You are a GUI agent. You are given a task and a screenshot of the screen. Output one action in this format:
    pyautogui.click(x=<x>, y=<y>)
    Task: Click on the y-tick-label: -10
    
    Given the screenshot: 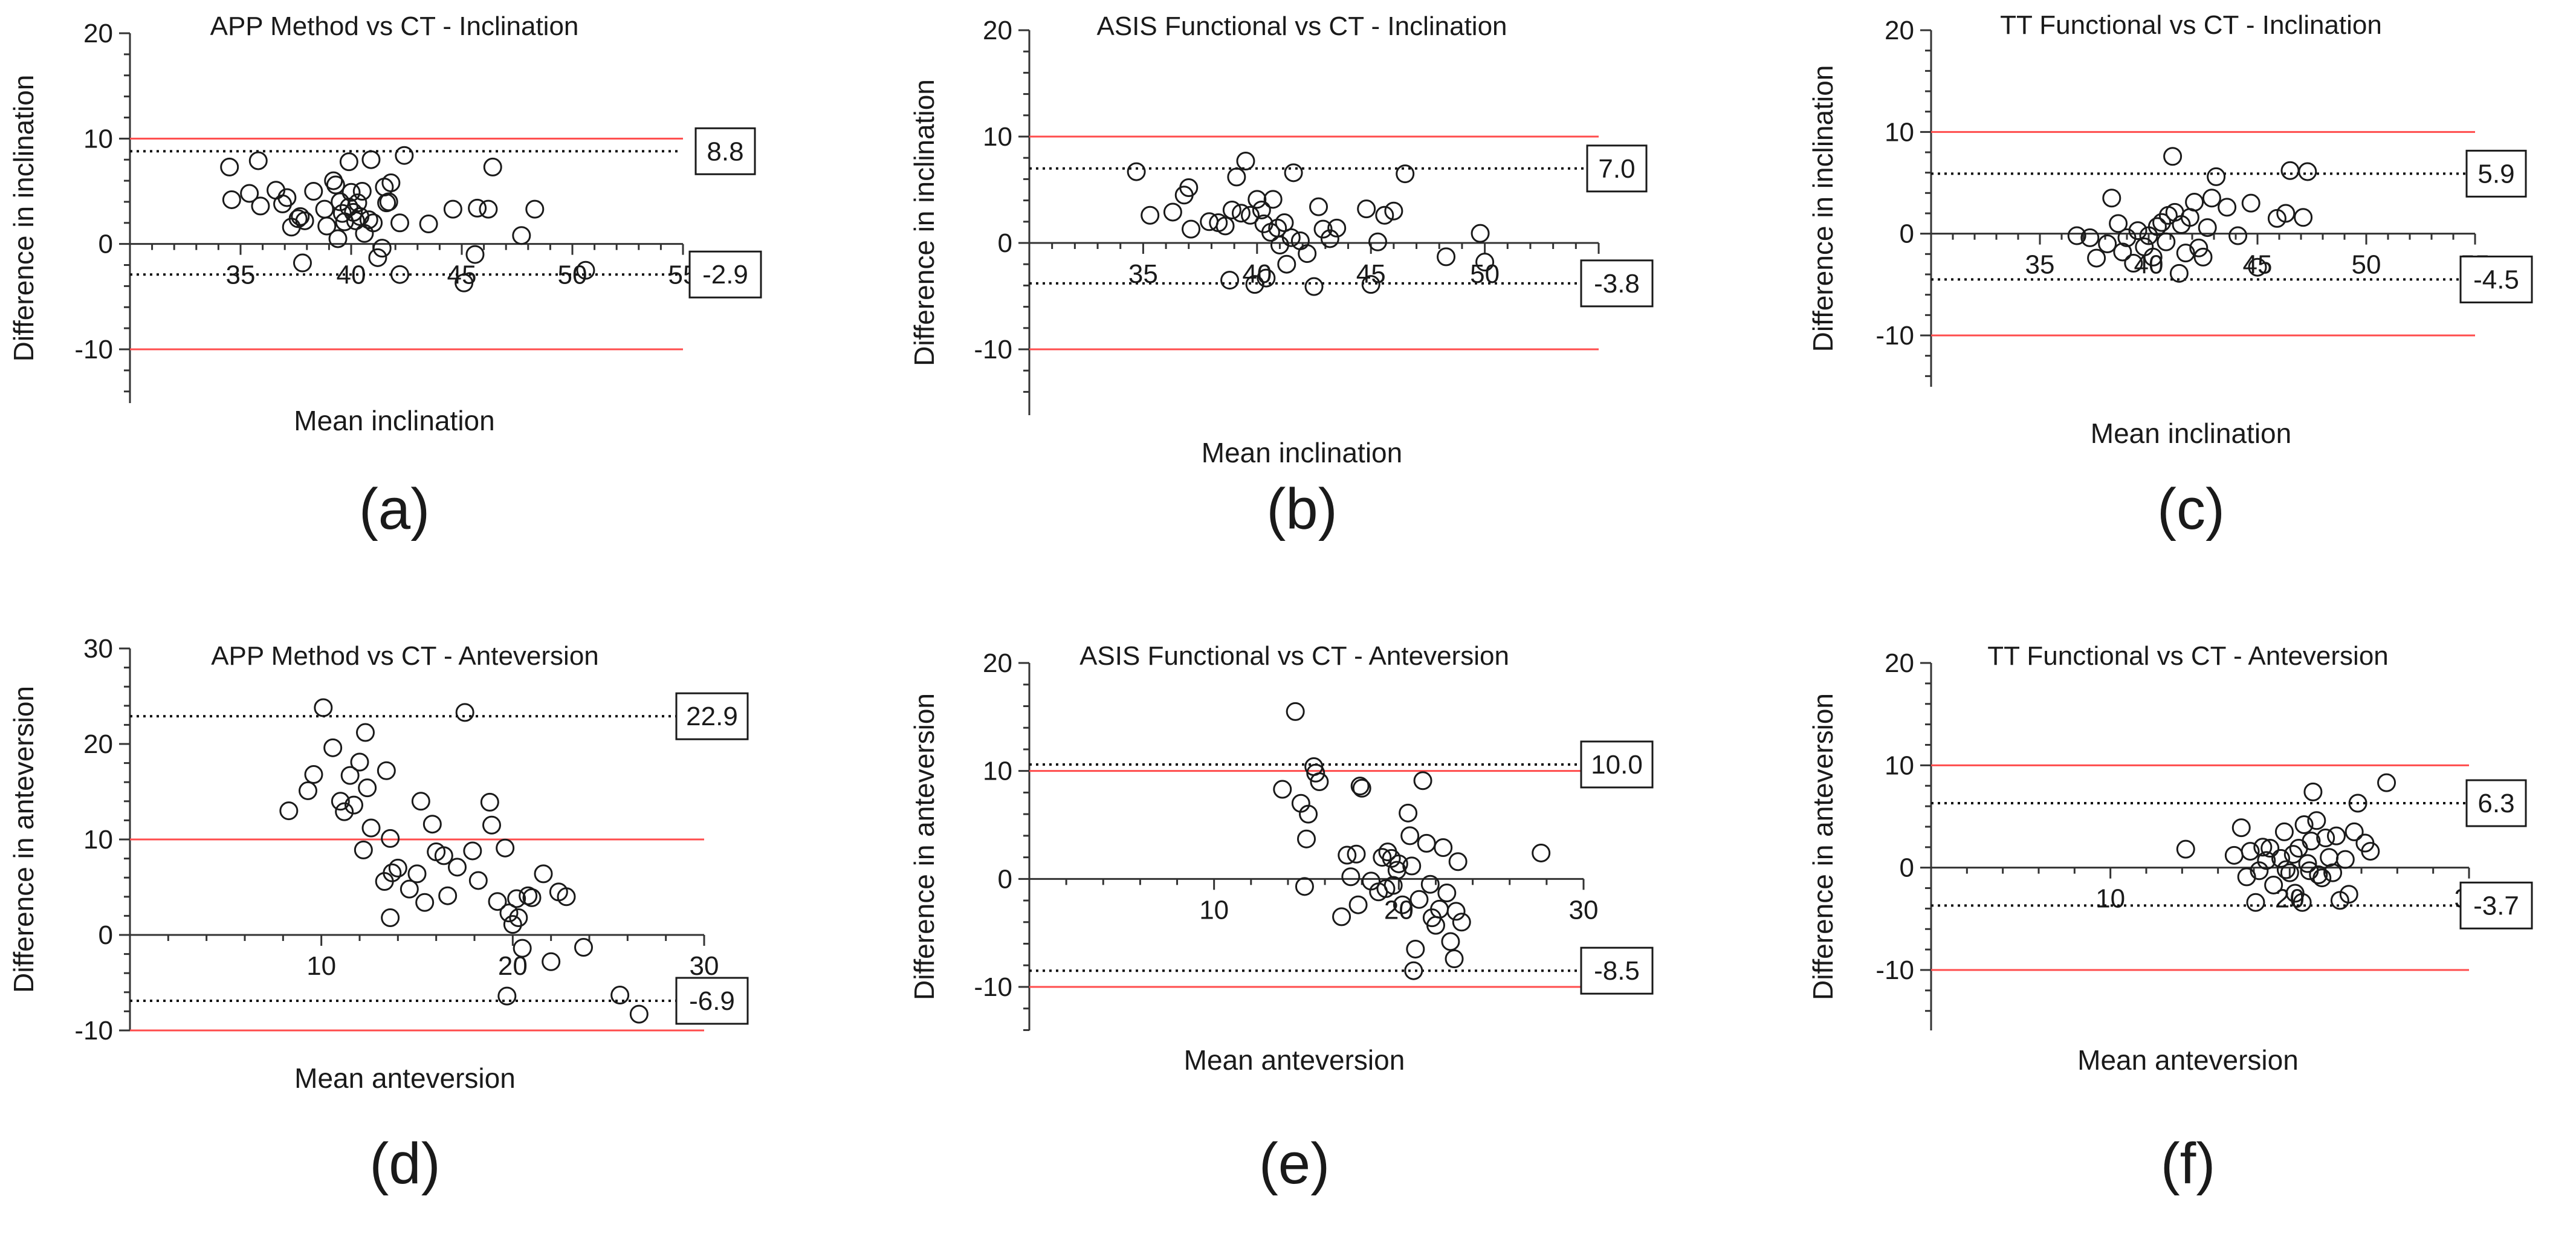 What is the action you would take?
    pyautogui.click(x=93, y=1031)
    